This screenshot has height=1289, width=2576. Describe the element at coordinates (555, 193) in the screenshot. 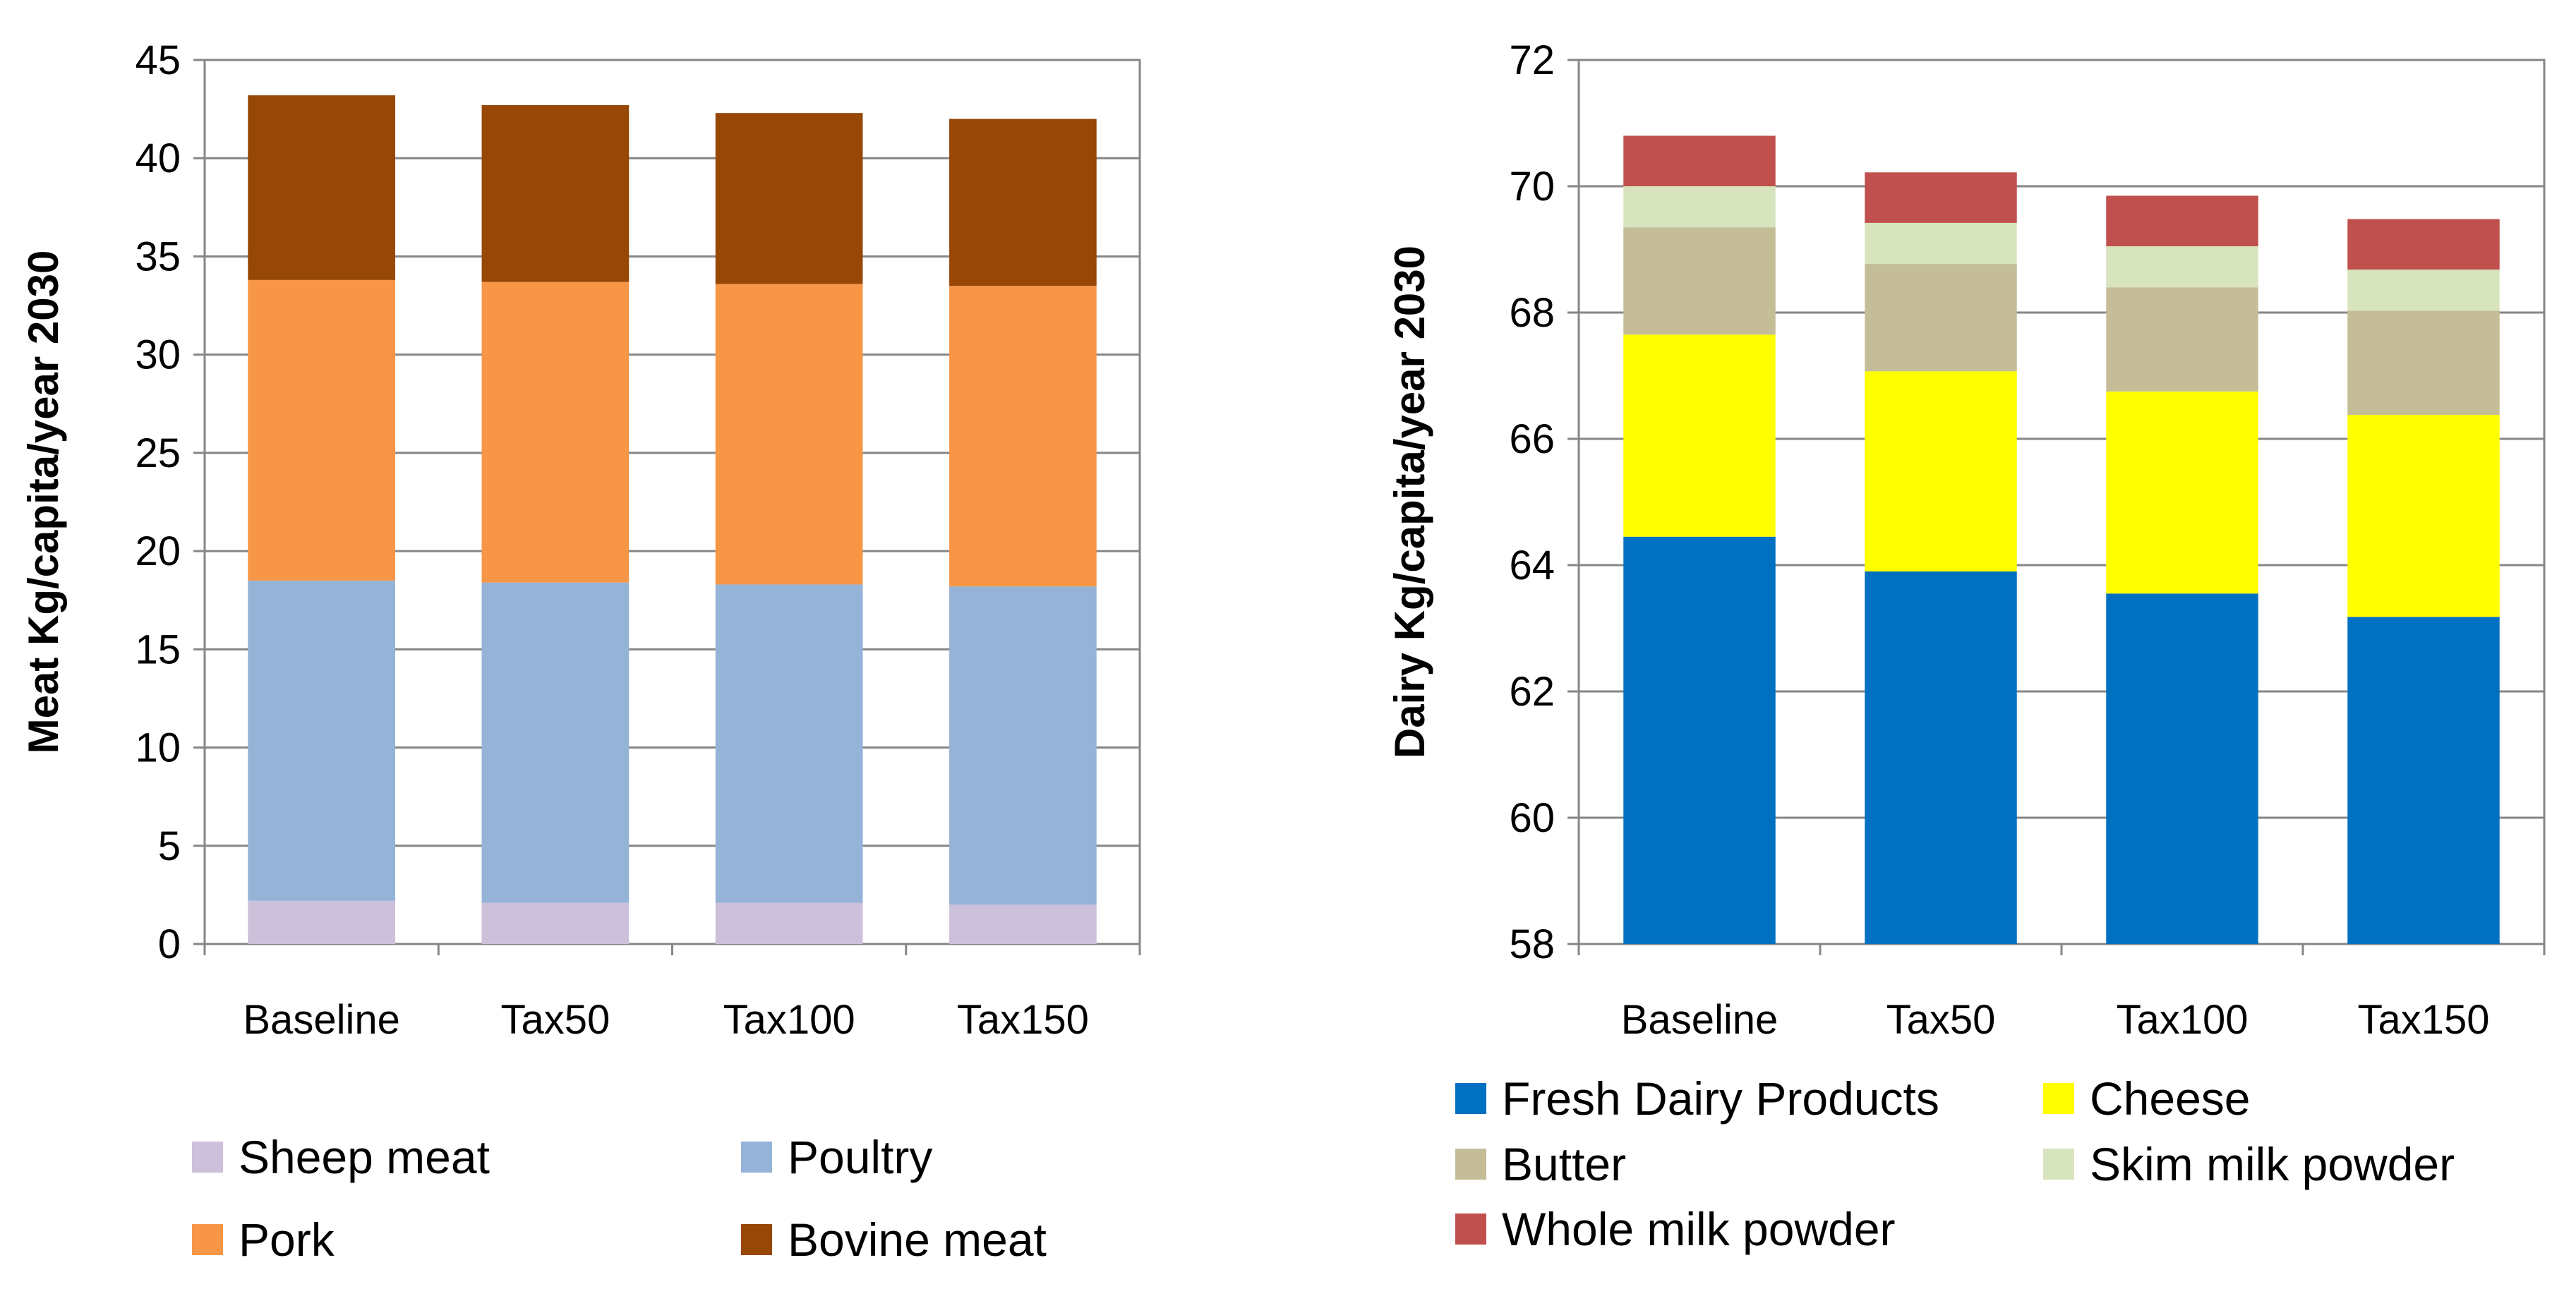

I see `chart1-bar-bovine-meat-tax50` at that location.